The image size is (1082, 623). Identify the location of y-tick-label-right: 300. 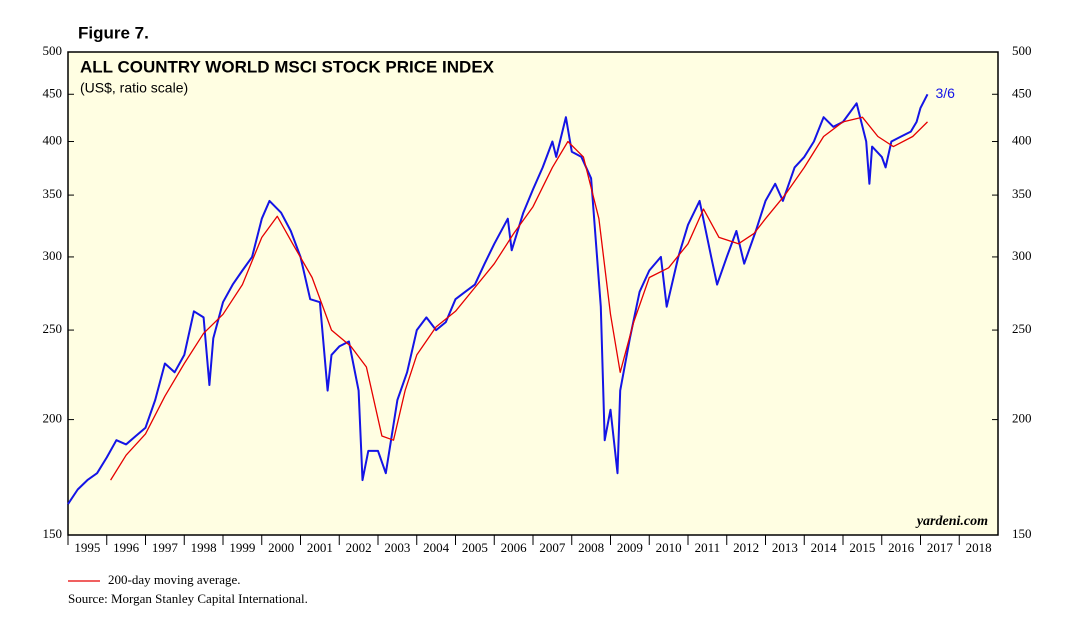
(1022, 255).